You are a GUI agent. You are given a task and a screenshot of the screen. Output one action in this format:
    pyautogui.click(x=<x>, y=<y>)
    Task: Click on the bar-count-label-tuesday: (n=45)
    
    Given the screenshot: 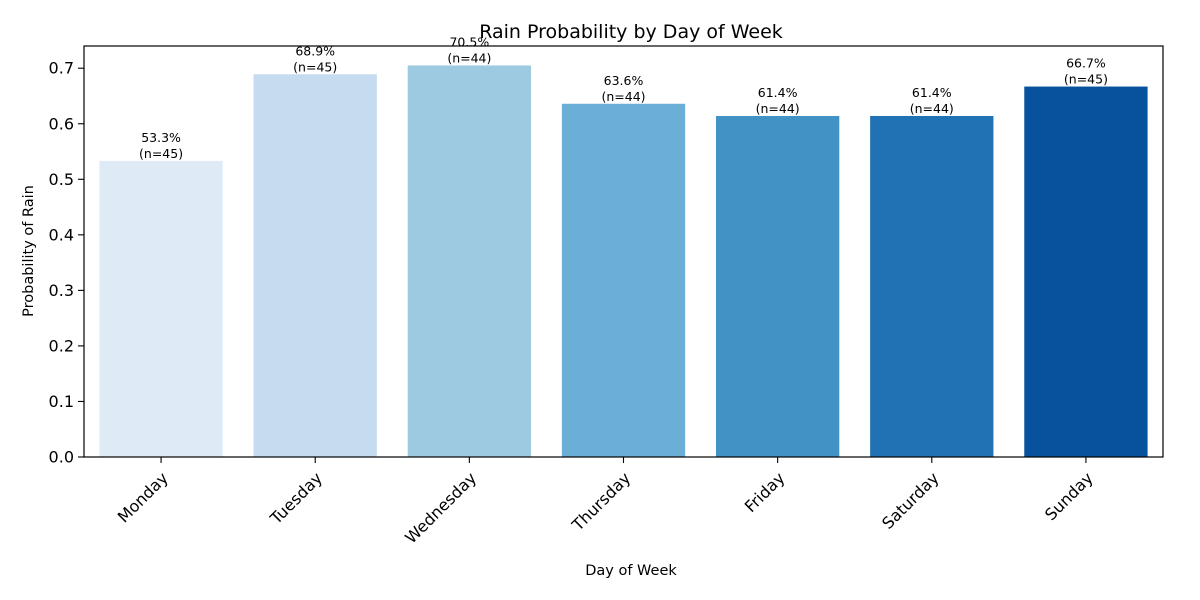 What is the action you would take?
    pyautogui.click(x=315, y=66)
    